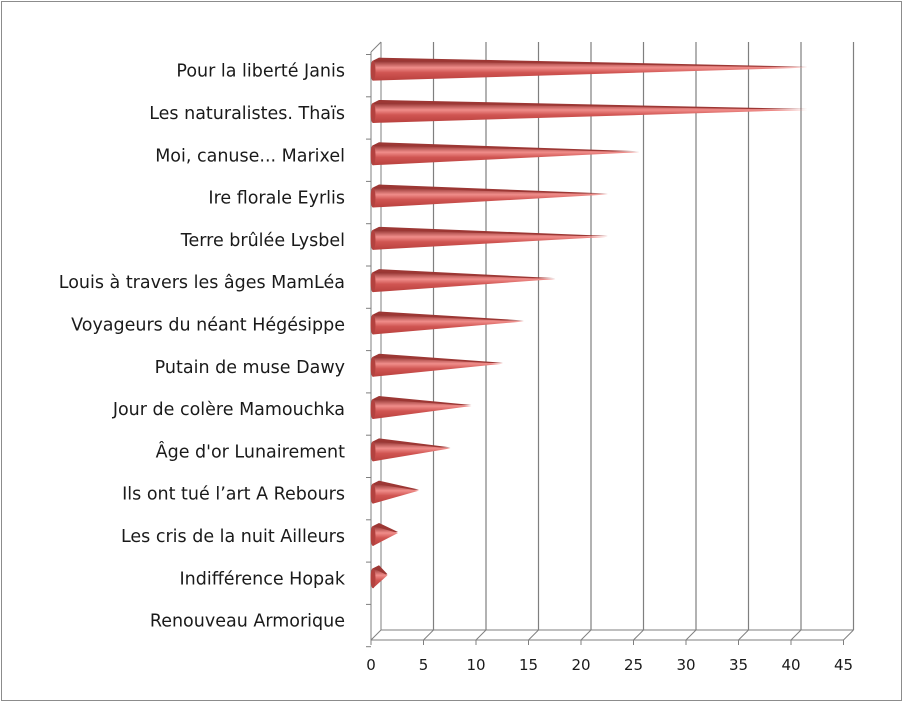  Describe the element at coordinates (276, 199) in the screenshot. I see `category-label: Ire florale Eyrlis` at that location.